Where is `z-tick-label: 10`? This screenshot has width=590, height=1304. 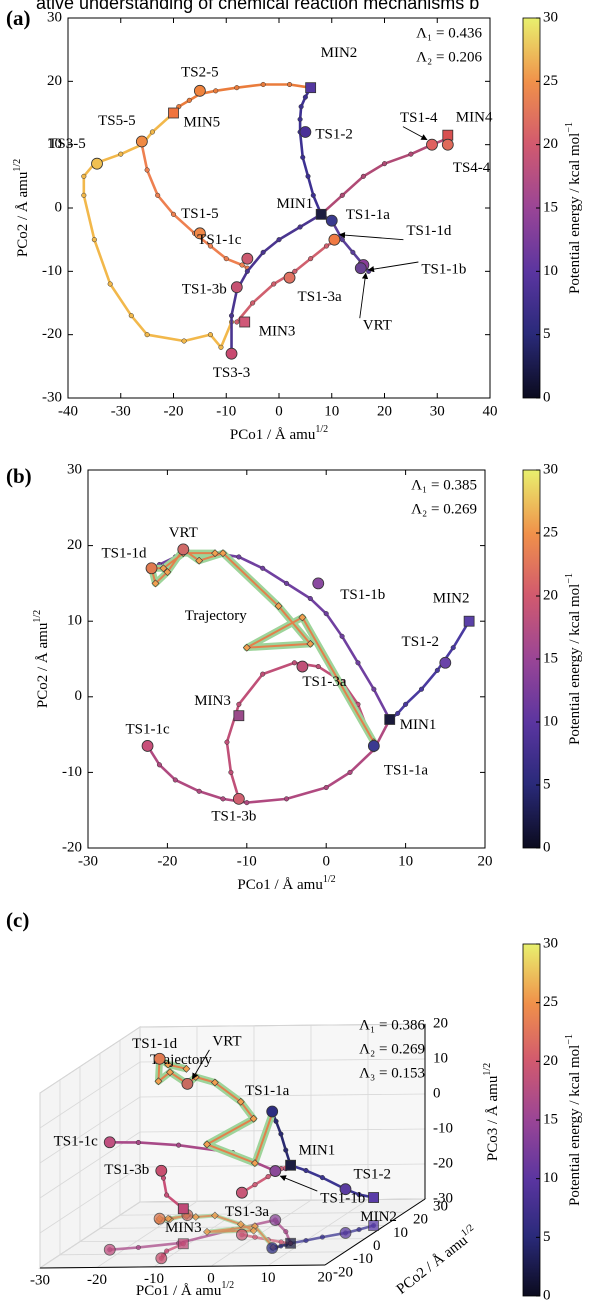
z-tick-label: 10 is located at coordinates (440, 1058).